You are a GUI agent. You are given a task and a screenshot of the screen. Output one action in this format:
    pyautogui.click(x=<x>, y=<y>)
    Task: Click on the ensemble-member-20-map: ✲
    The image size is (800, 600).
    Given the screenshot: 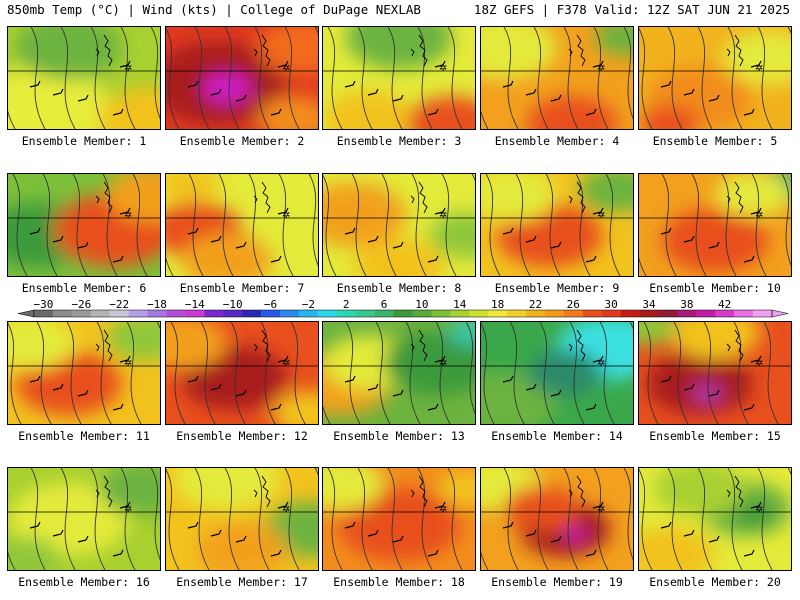 What is the action you would take?
    pyautogui.click(x=715, y=519)
    